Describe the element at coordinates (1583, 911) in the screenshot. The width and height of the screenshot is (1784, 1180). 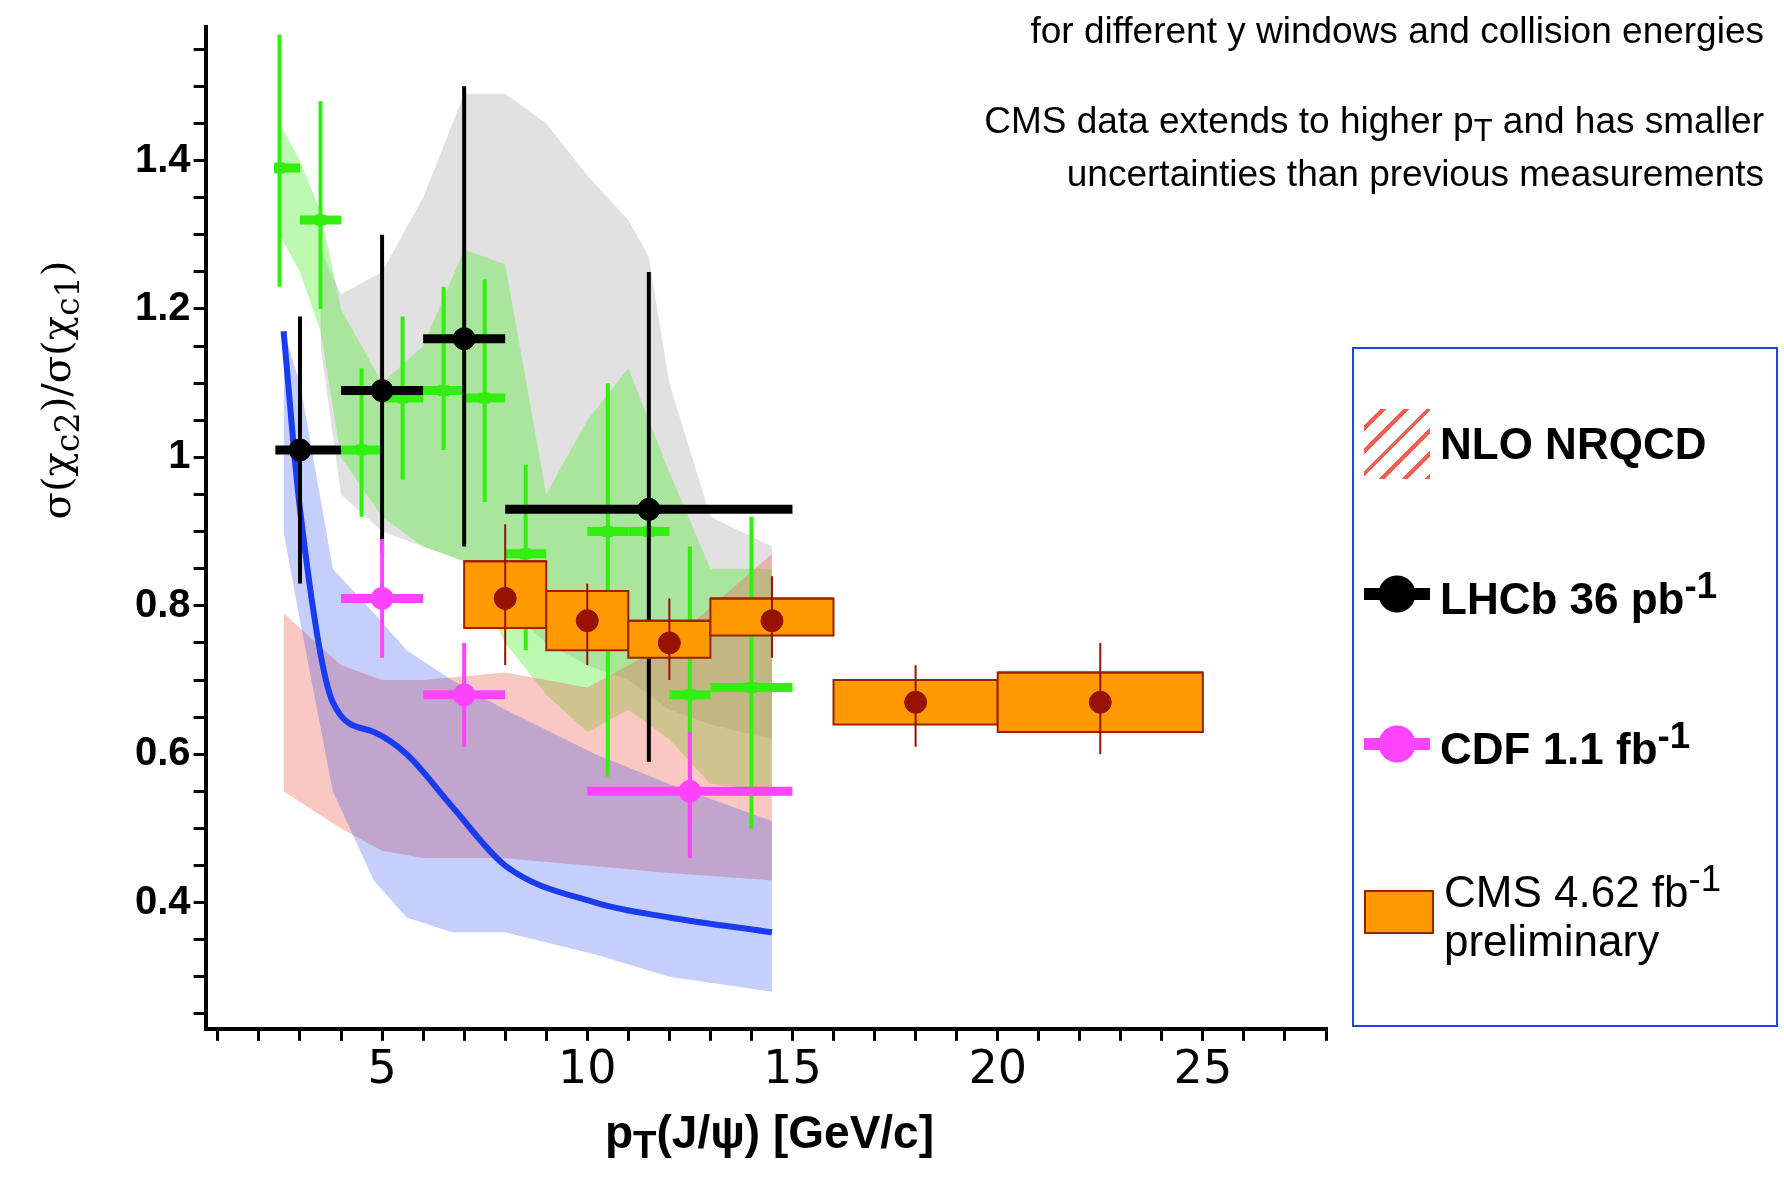
I see `legend-label: CMS 4.62 fb$^{-1}$ preliminary` at that location.